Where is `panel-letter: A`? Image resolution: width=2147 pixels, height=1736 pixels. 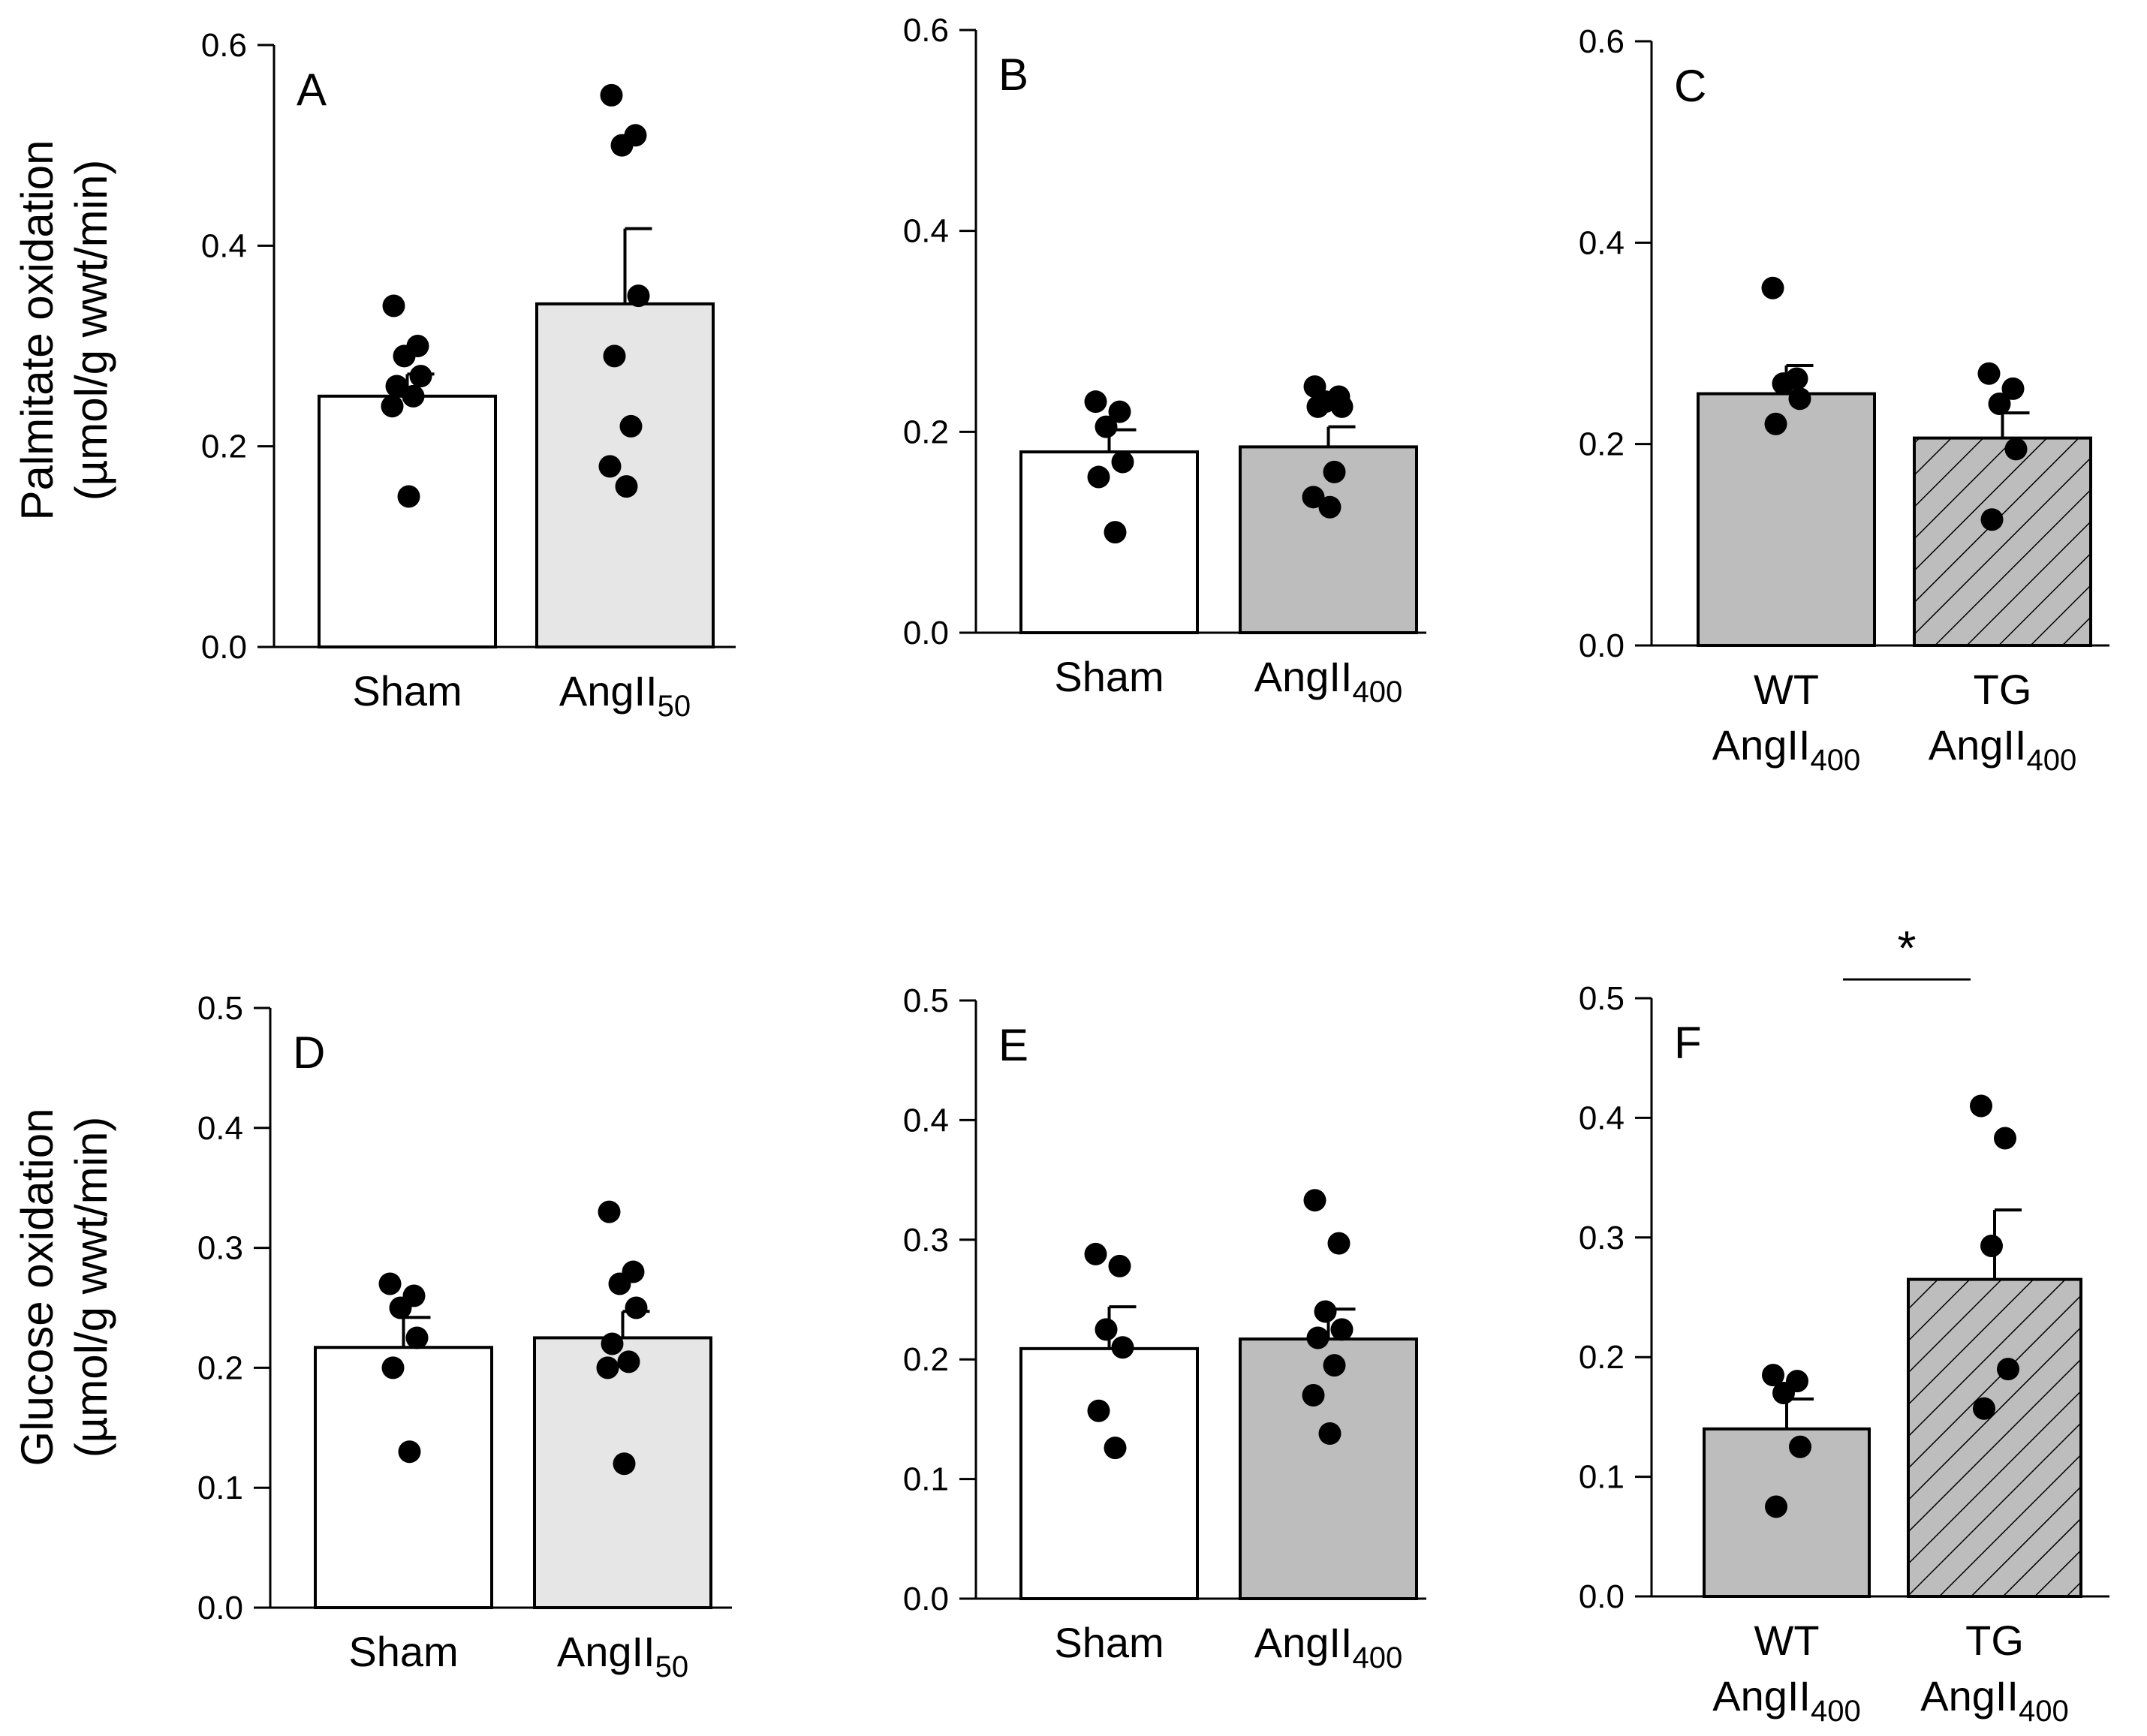
panel-letter: A is located at coordinates (312, 90).